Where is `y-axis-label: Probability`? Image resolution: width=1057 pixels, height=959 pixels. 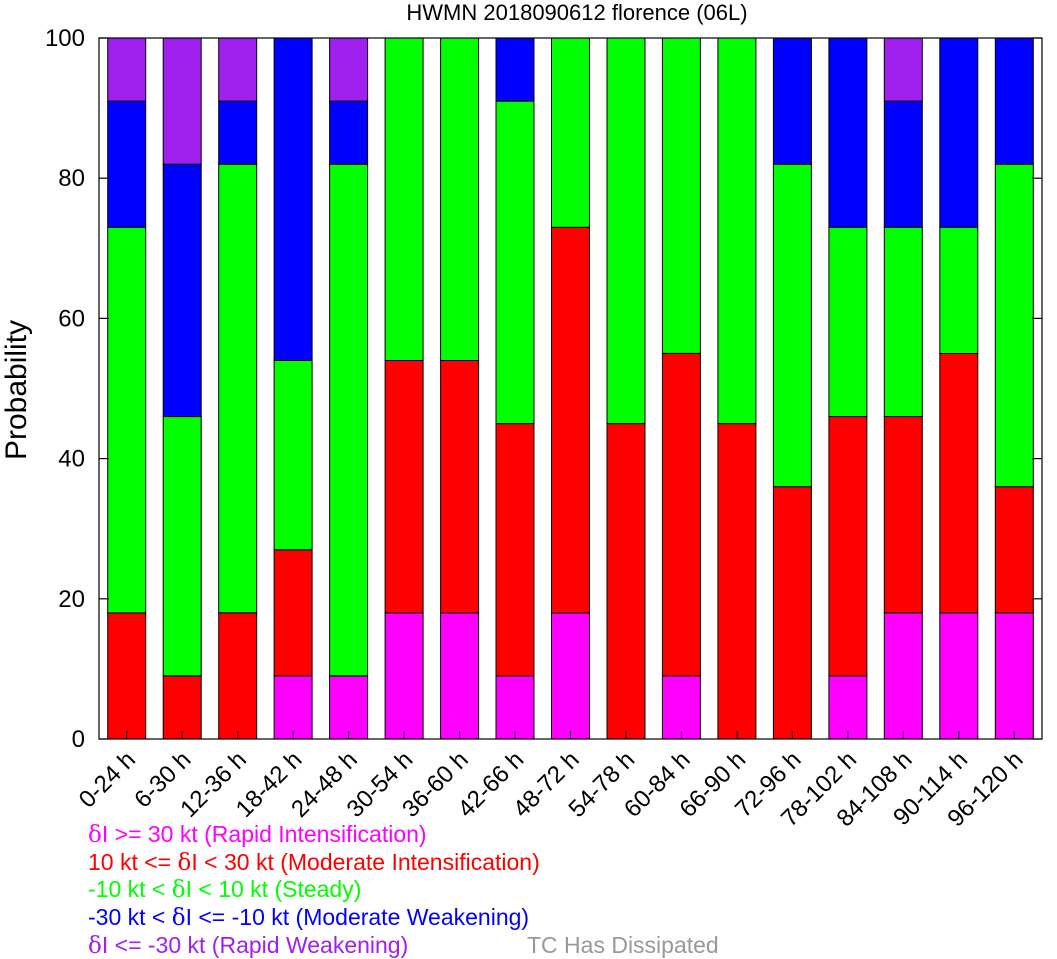 y-axis-label: Probability is located at coordinates (16, 390).